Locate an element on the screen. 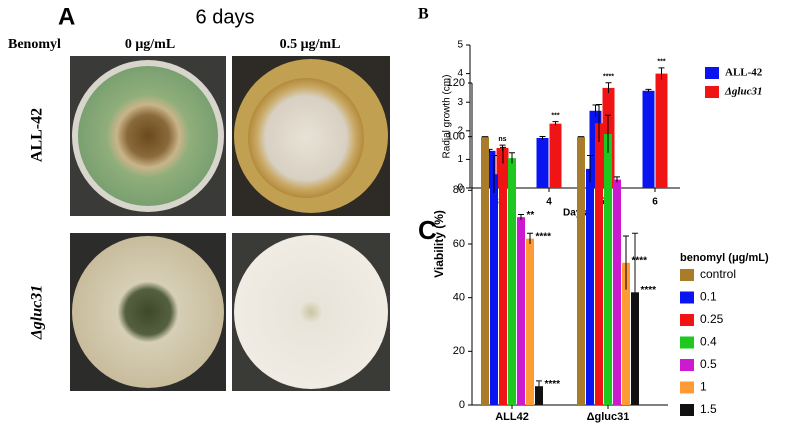  legend-title: benomyl (μg/mL) is located at coordinates (724, 258).